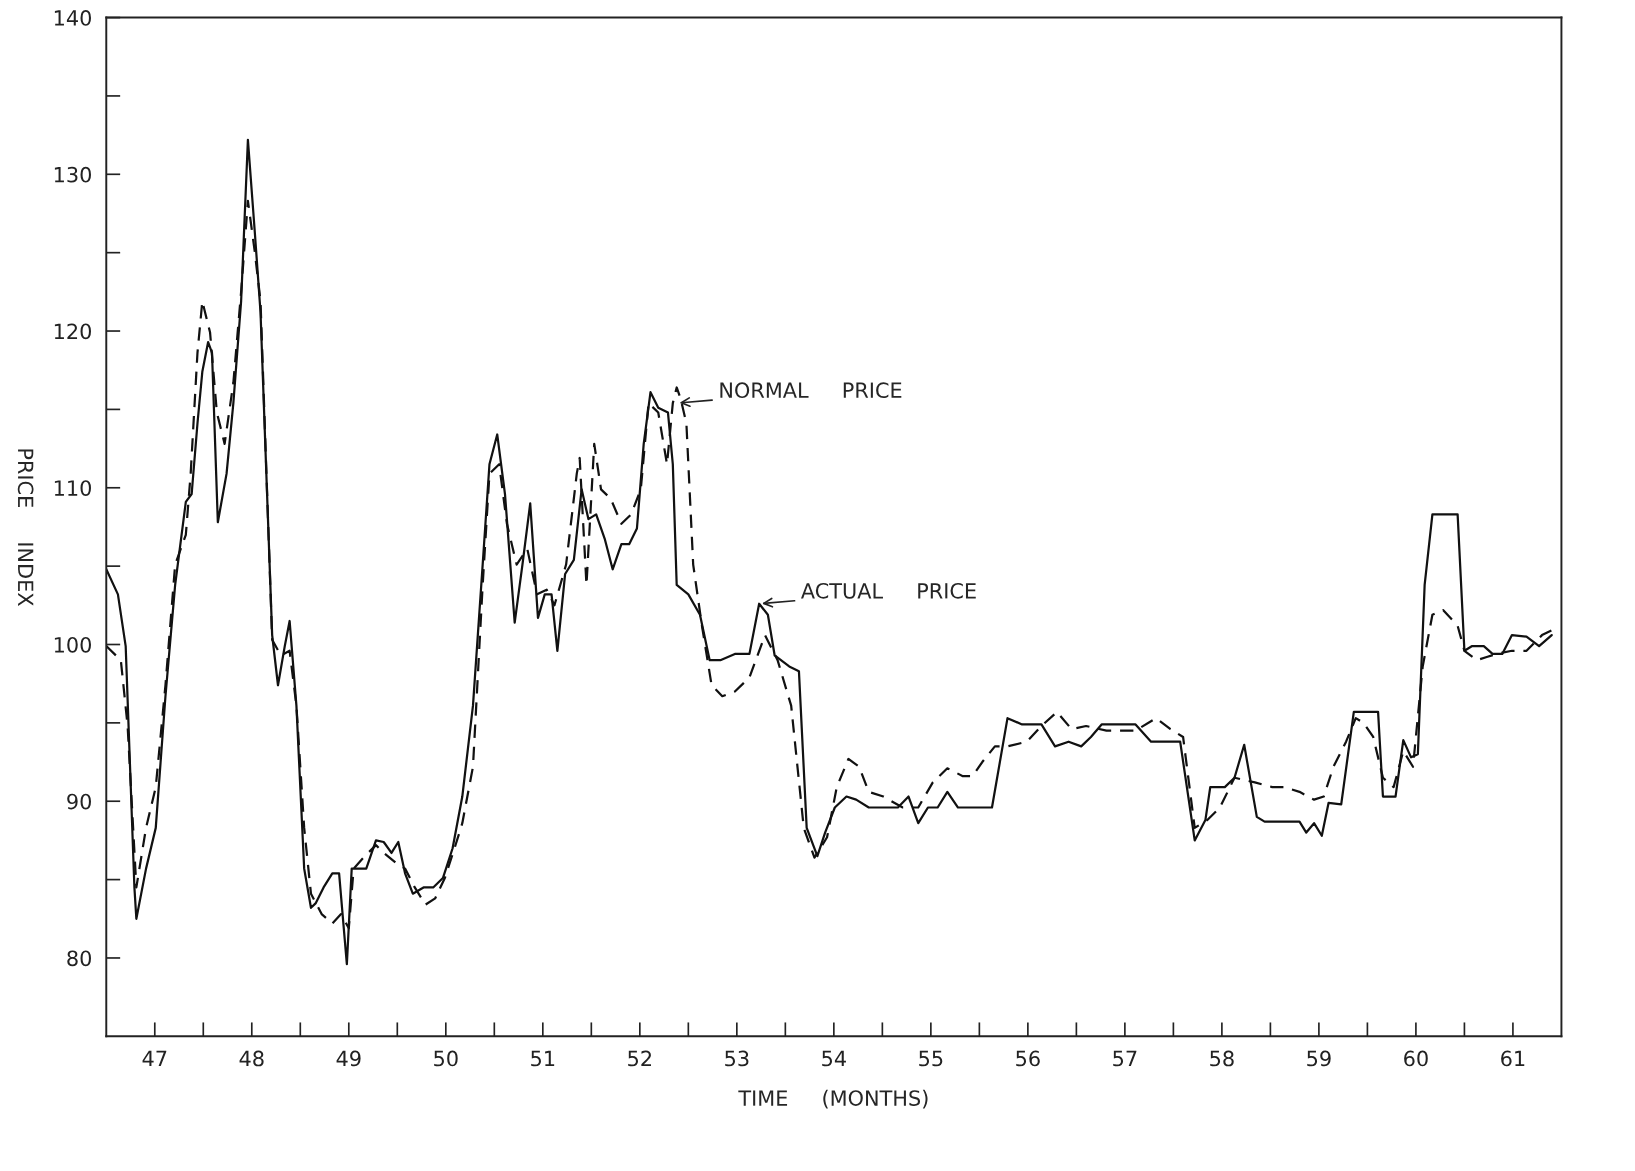  I want to click on x-tick-label: 51, so click(543, 1058).